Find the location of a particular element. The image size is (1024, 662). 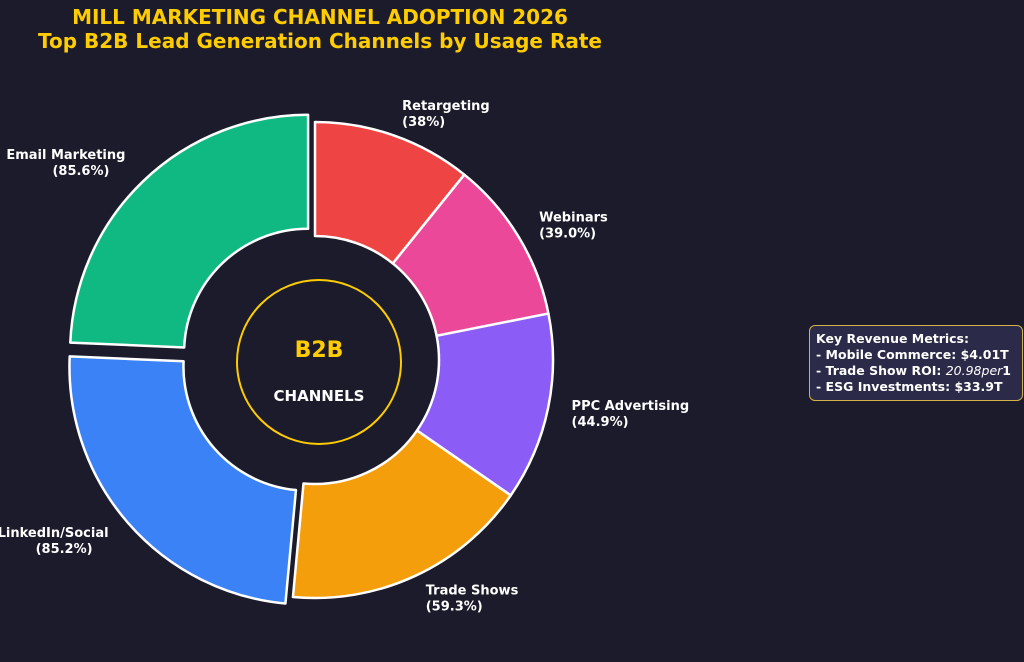

chart-title: MILL MARKETING CHANNEL ADOPTION 2026 is located at coordinates (320, 17).